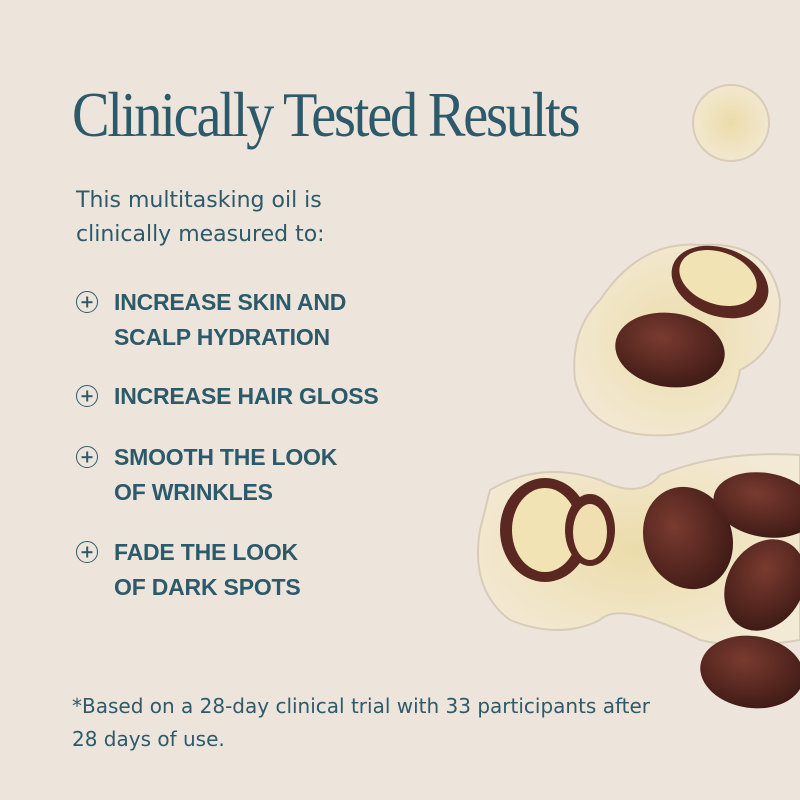 The image size is (800, 800). What do you see at coordinates (731, 123) in the screenshot?
I see `oil-drop` at bounding box center [731, 123].